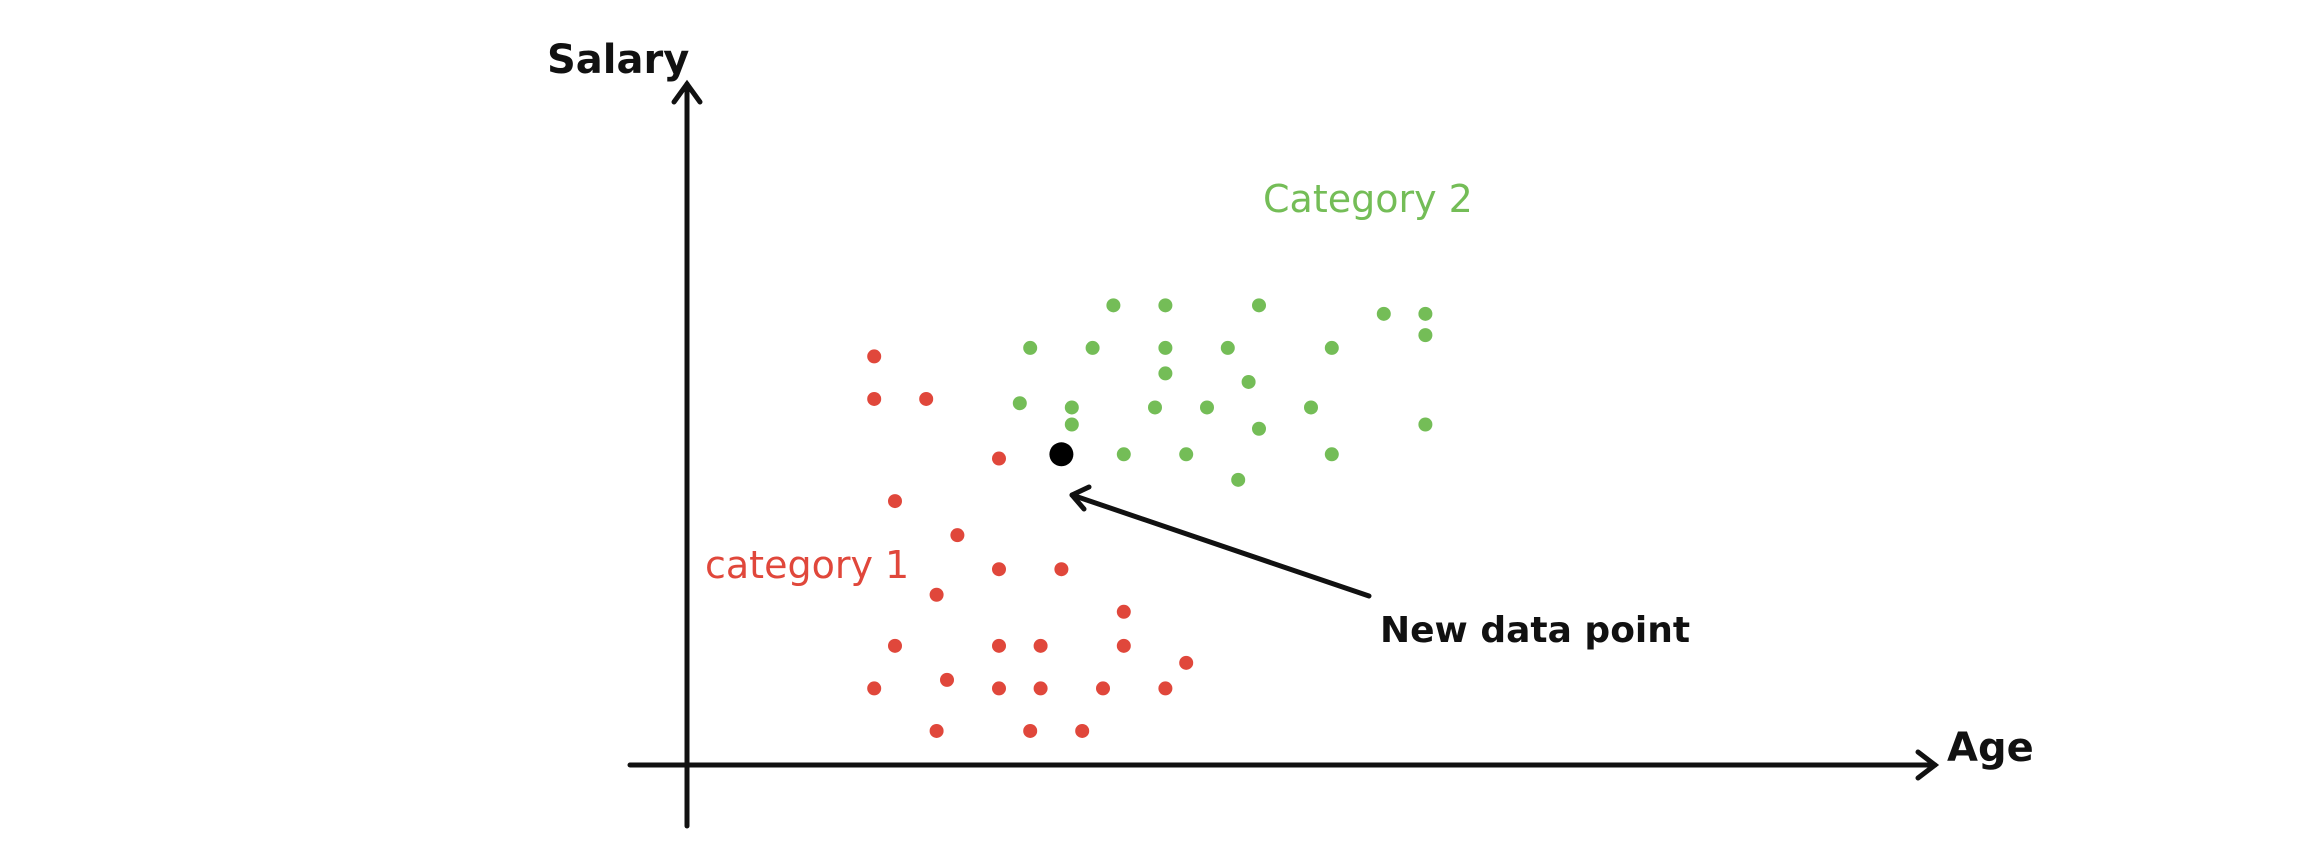  What do you see at coordinates (618, 60) in the screenshot?
I see `y-axis-label: Salary` at bounding box center [618, 60].